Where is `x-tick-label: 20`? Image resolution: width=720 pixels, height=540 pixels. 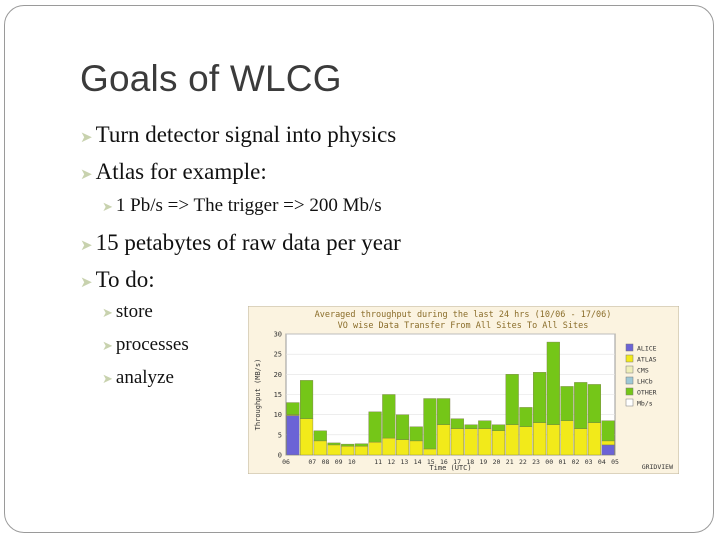 x-tick-label: 20 is located at coordinates (497, 462).